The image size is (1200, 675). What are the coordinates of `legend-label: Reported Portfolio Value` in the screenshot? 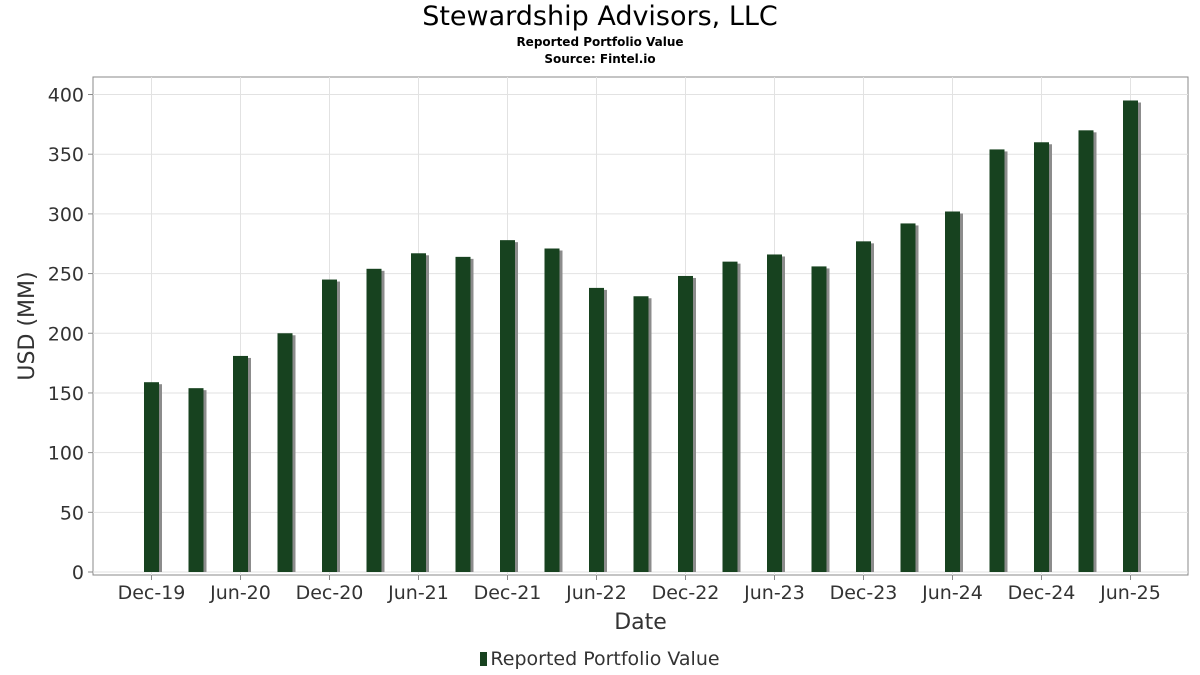 It's located at (605, 659).